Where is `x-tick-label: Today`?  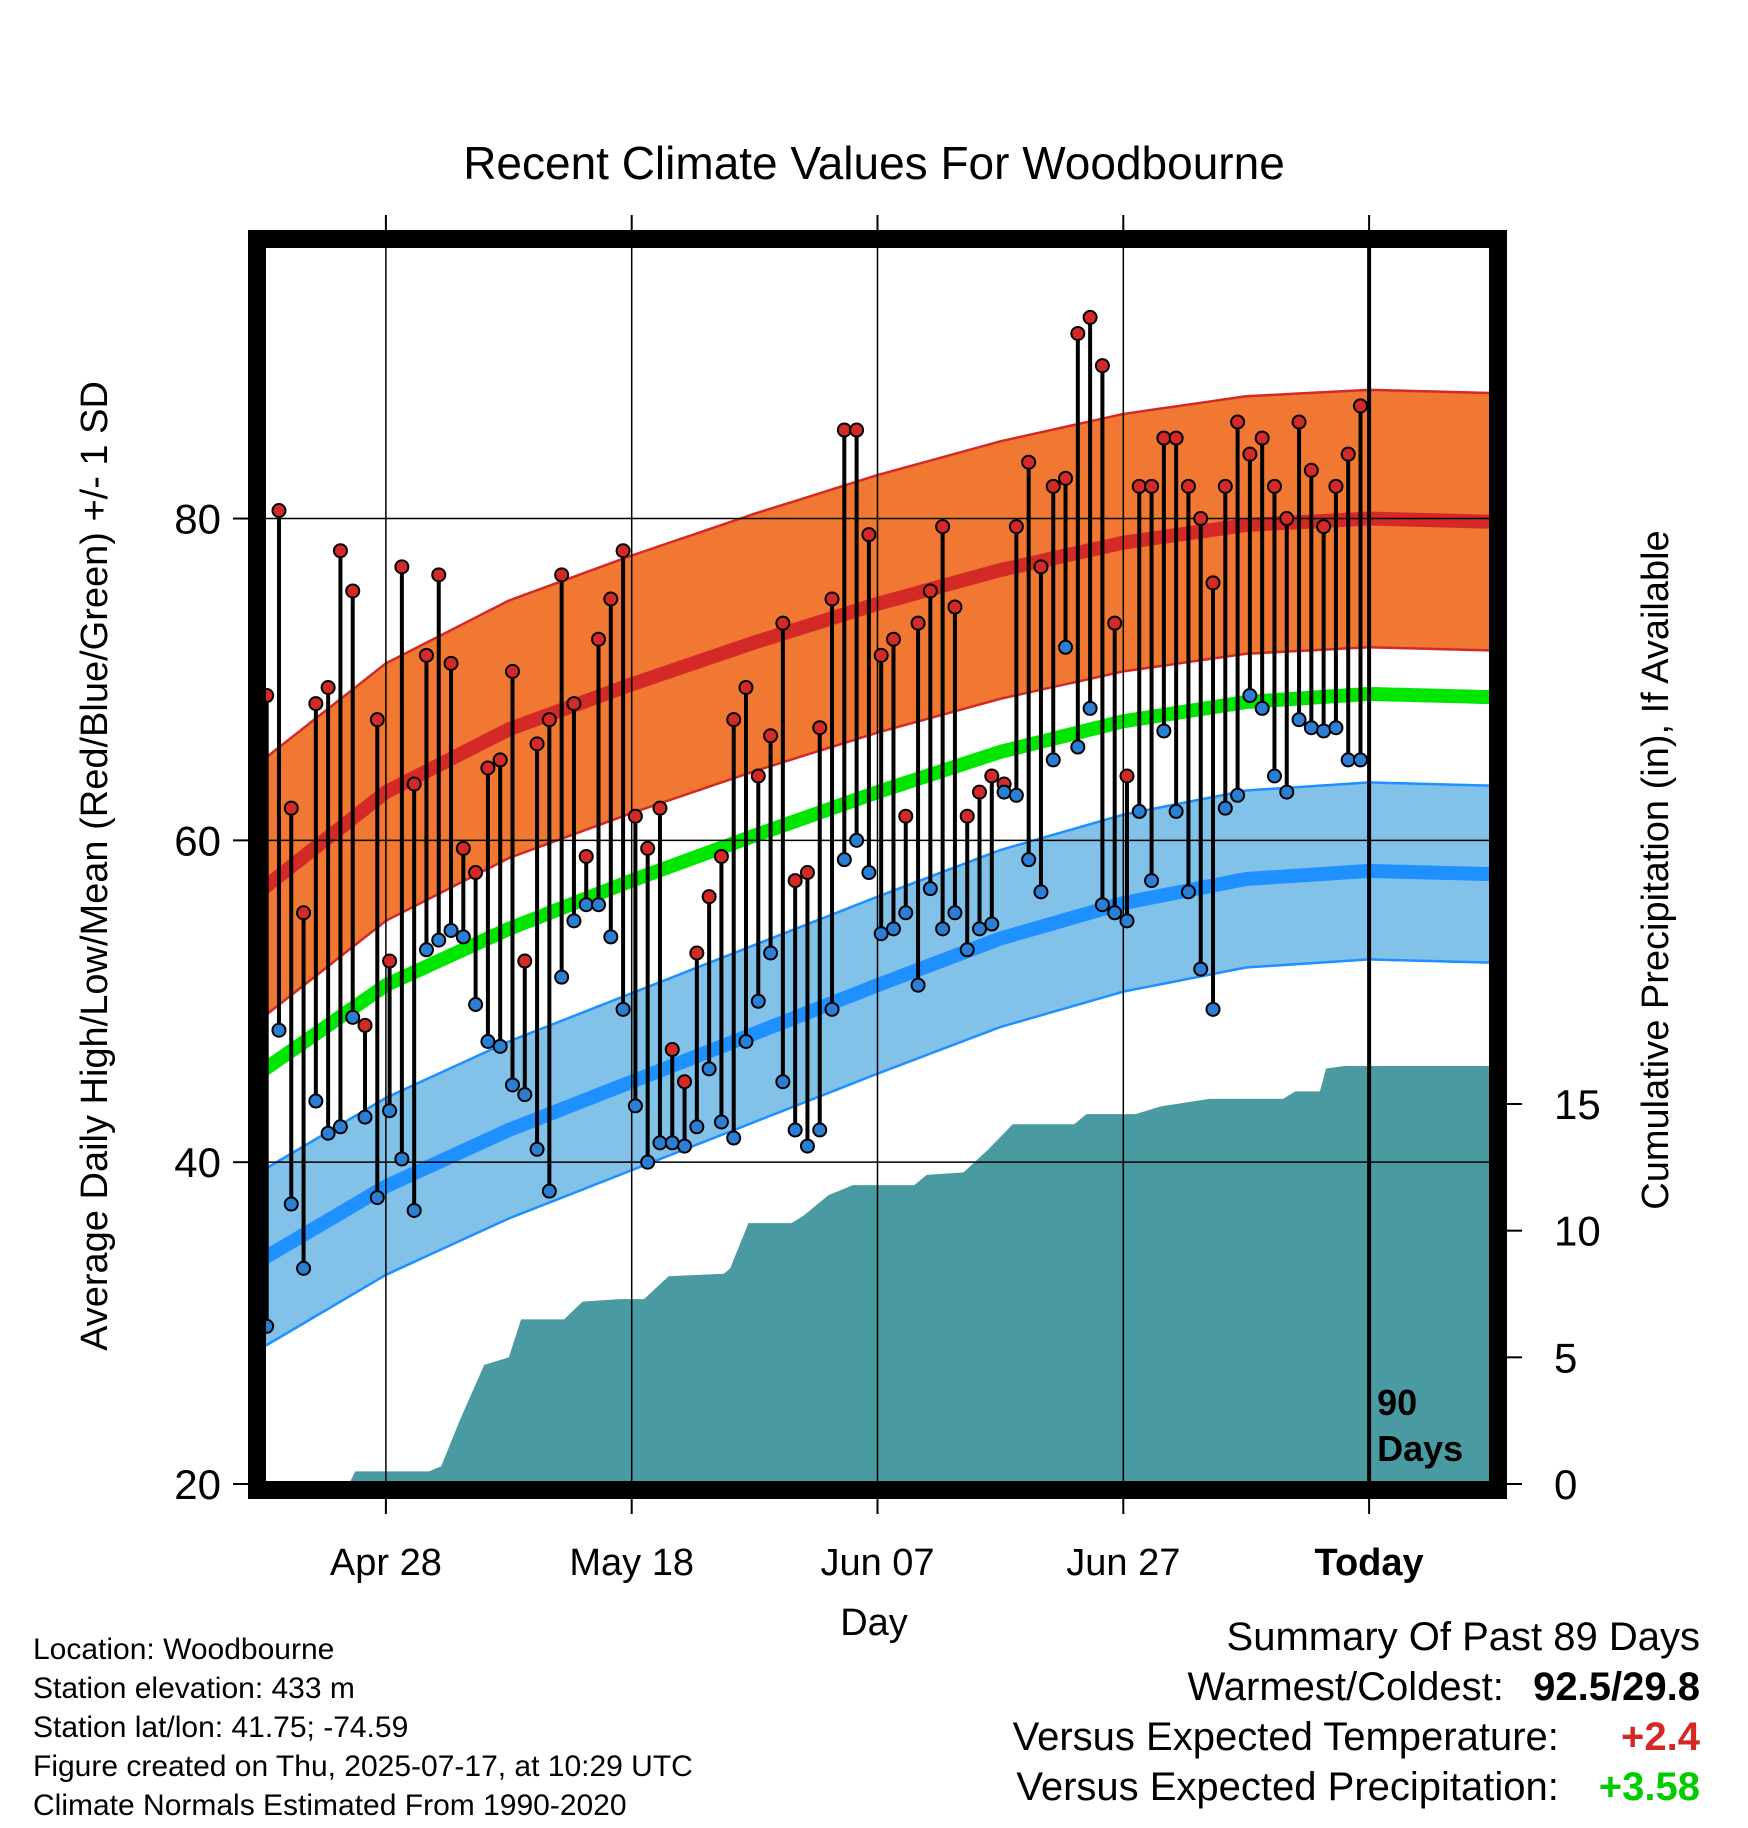
x-tick-label: Today is located at coordinates (1369, 1563).